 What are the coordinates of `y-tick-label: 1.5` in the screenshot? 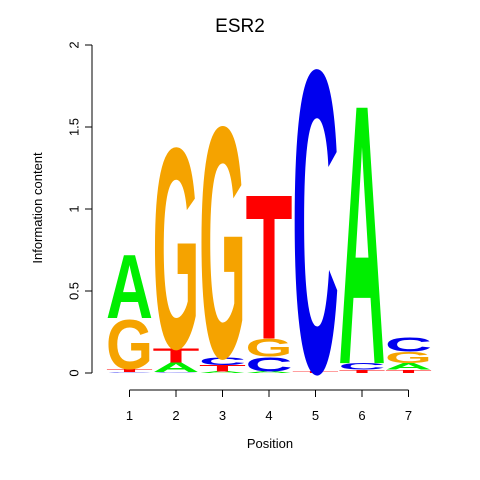 It's located at (74, 127).